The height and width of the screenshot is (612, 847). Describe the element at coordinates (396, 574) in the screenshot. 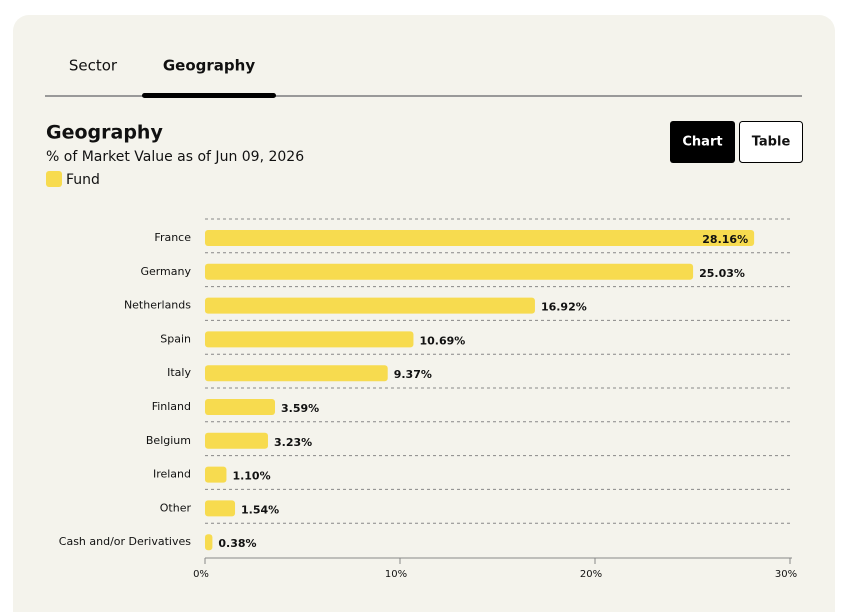

I see `x-tick-label: 10%` at that location.